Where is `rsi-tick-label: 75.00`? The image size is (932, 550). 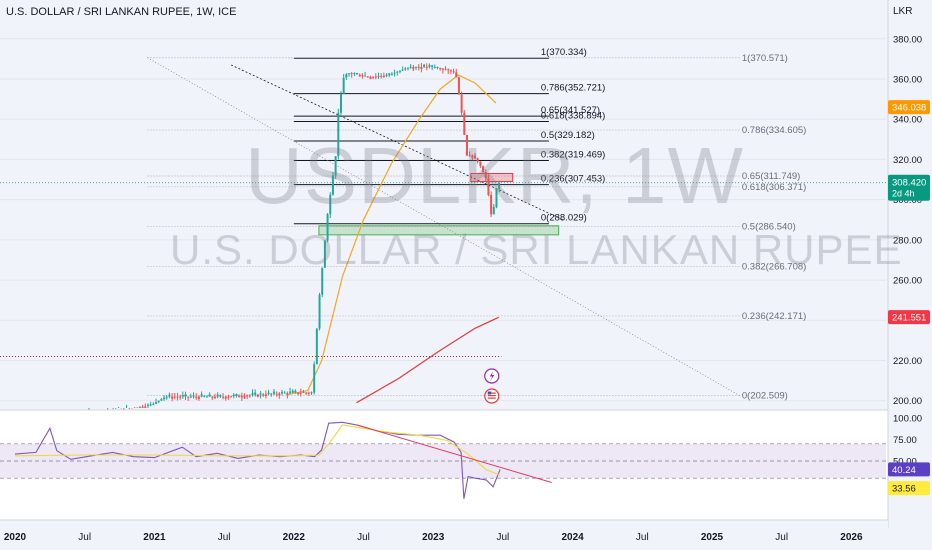
rsi-tick-label: 75.00 is located at coordinates (905, 440).